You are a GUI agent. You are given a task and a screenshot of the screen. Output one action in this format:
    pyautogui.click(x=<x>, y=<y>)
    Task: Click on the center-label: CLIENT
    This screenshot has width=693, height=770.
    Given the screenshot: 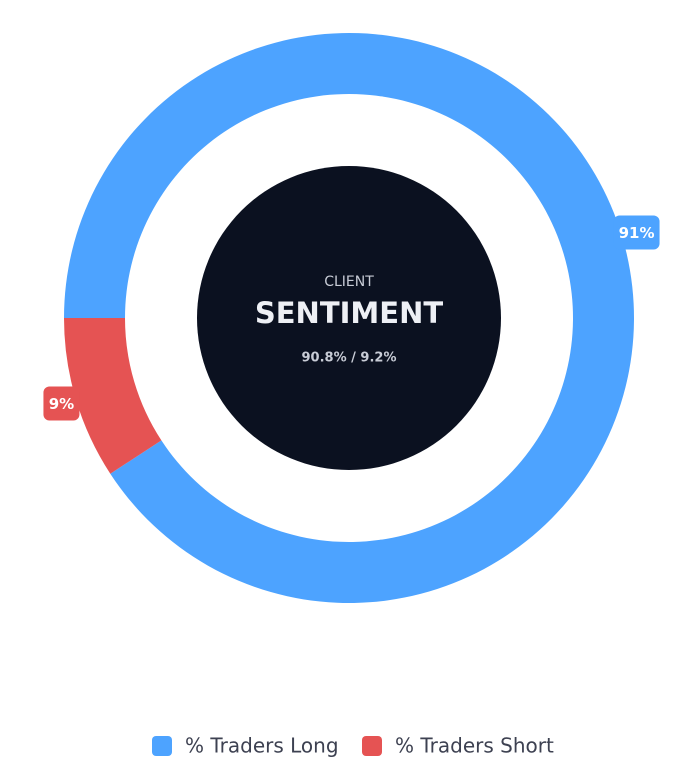 What is the action you would take?
    pyautogui.click(x=349, y=282)
    